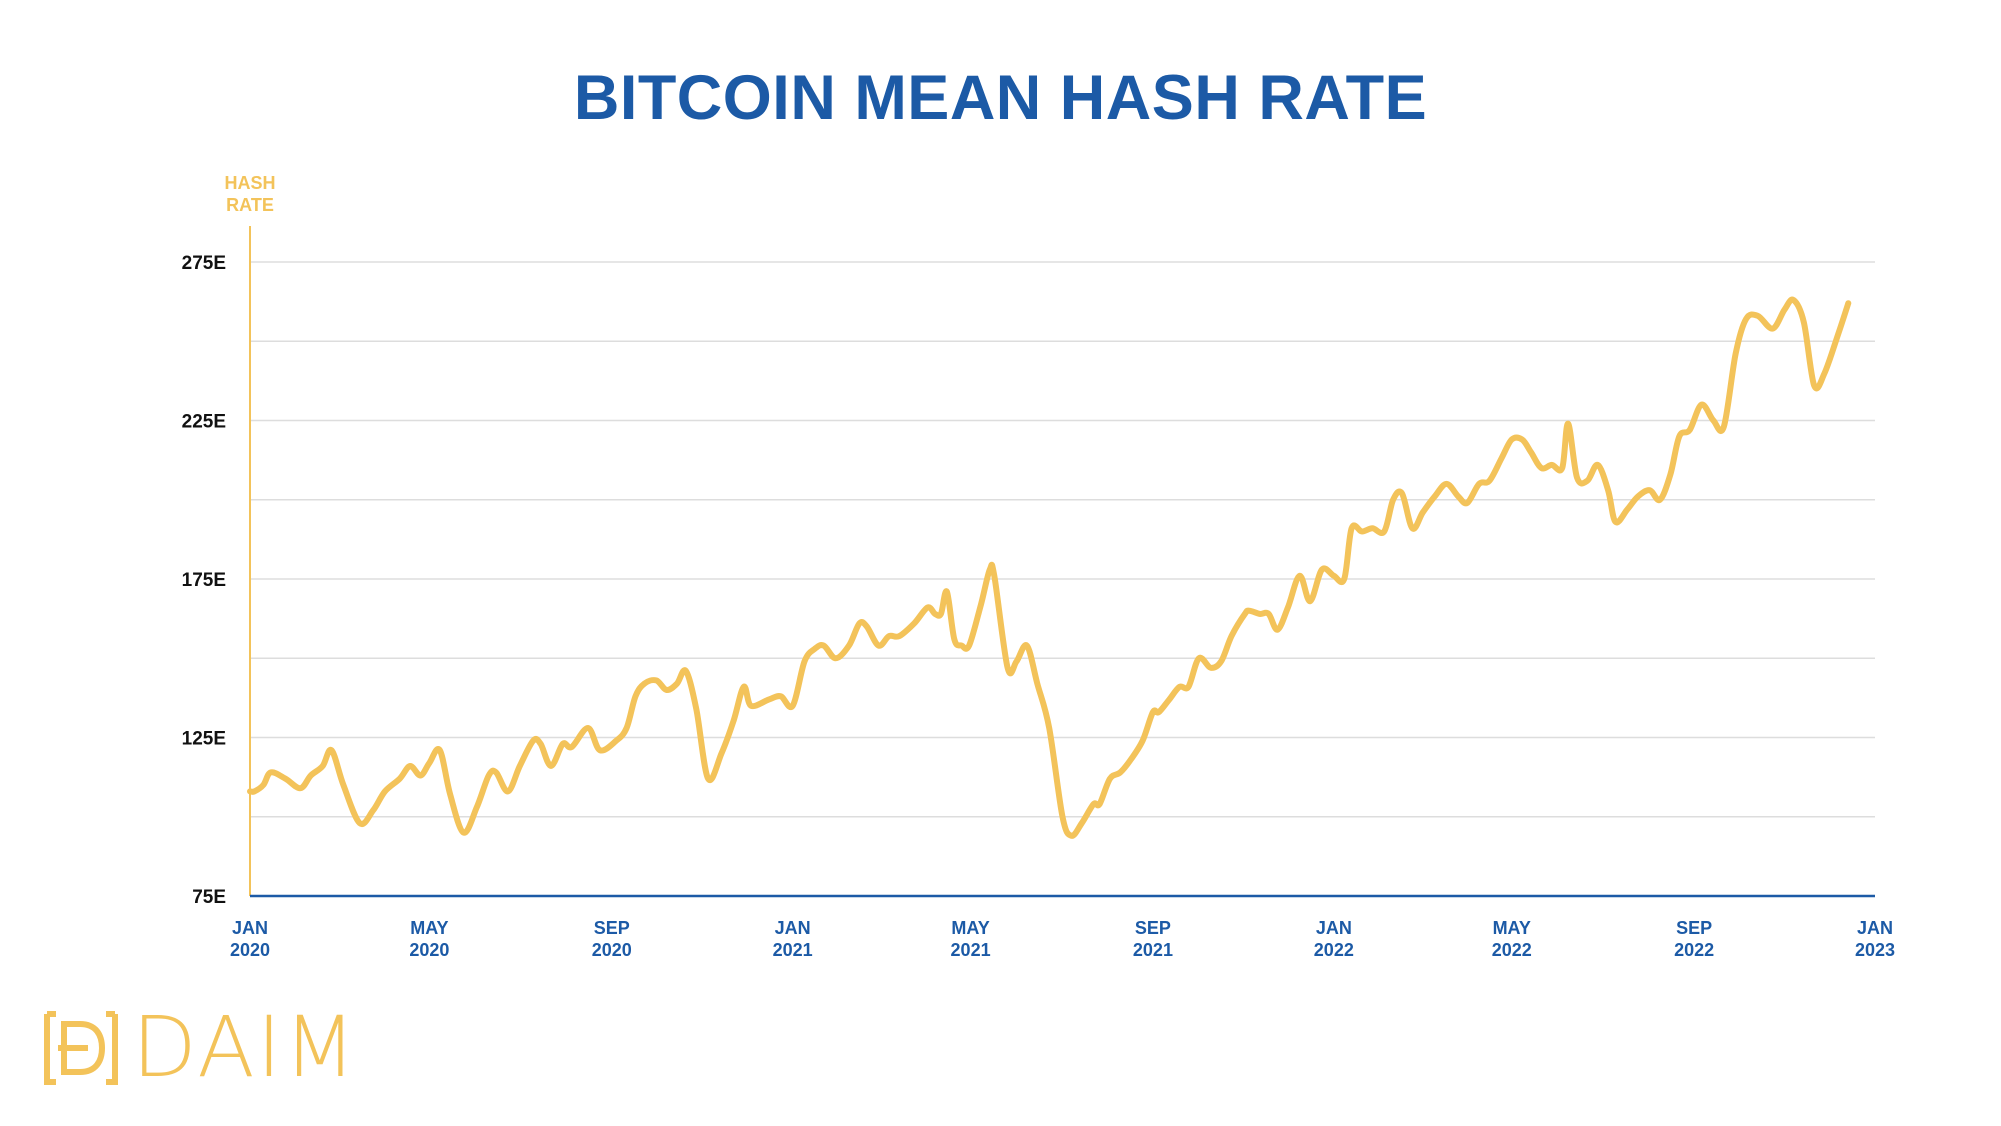 The width and height of the screenshot is (2001, 1126). I want to click on y-tick-label: 75E, so click(209, 897).